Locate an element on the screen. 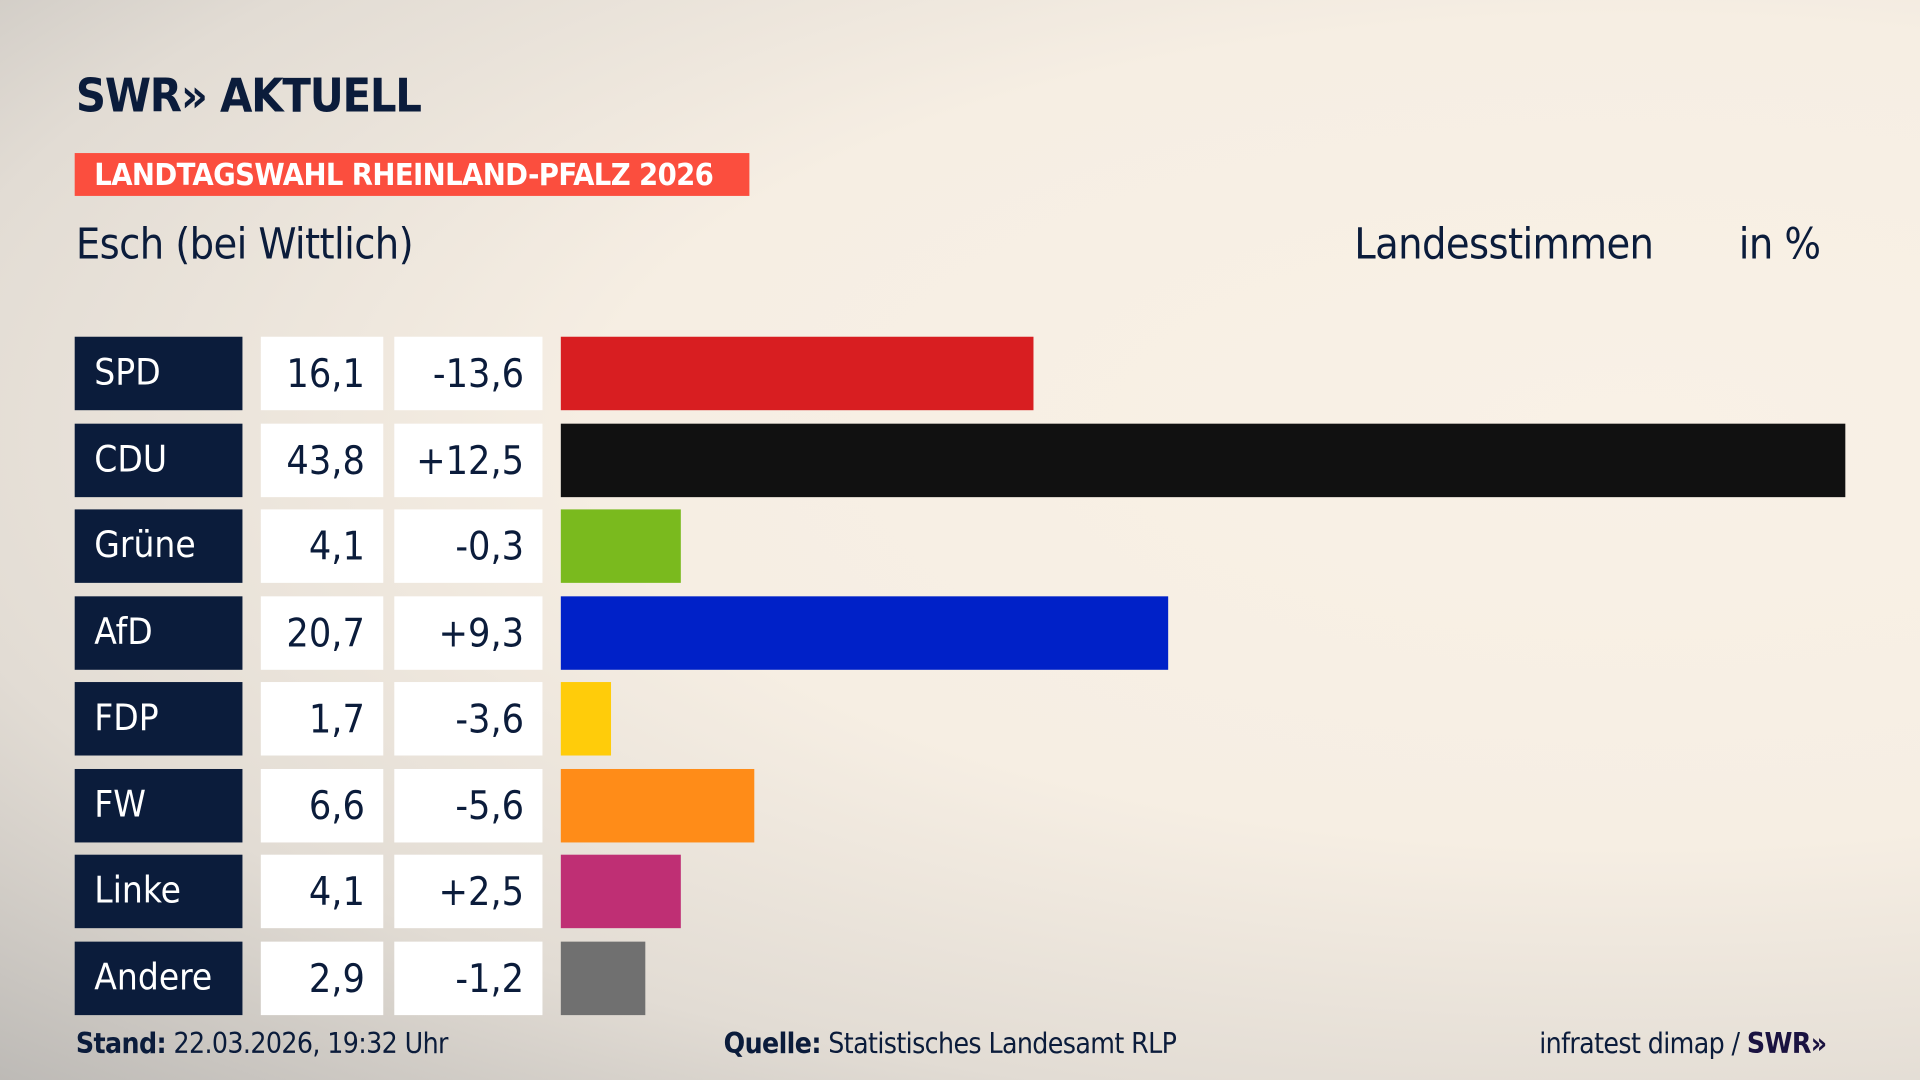 The image size is (1920, 1080). source-value: Statistisches Landesamt RLP is located at coordinates (1002, 1044).